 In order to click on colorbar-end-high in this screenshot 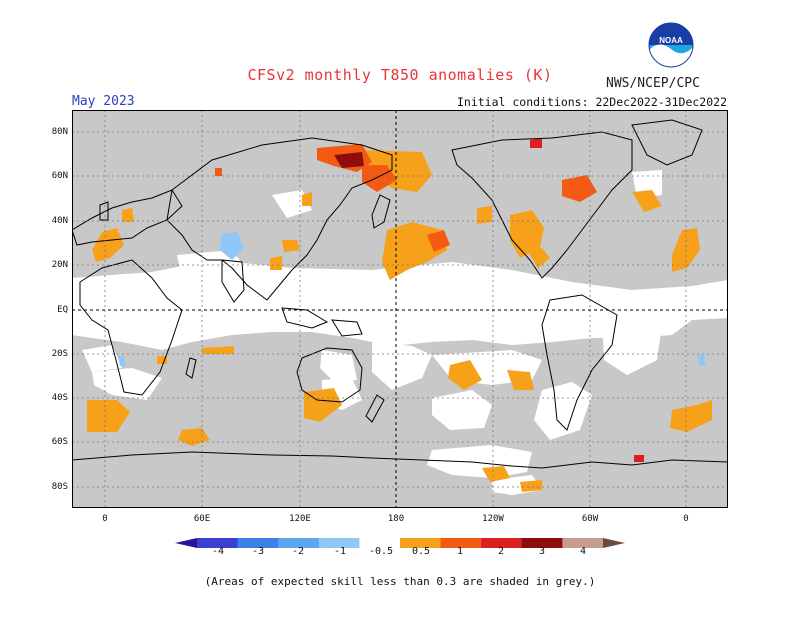, I will do `click(614, 543)`.